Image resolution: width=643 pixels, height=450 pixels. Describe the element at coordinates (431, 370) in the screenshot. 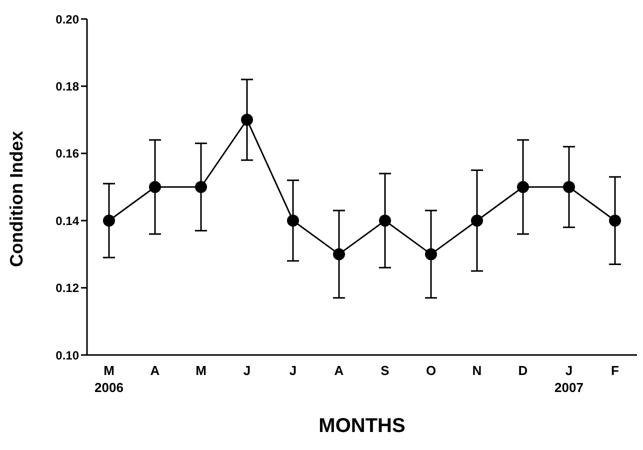

I see `x-tick-label: O` at that location.